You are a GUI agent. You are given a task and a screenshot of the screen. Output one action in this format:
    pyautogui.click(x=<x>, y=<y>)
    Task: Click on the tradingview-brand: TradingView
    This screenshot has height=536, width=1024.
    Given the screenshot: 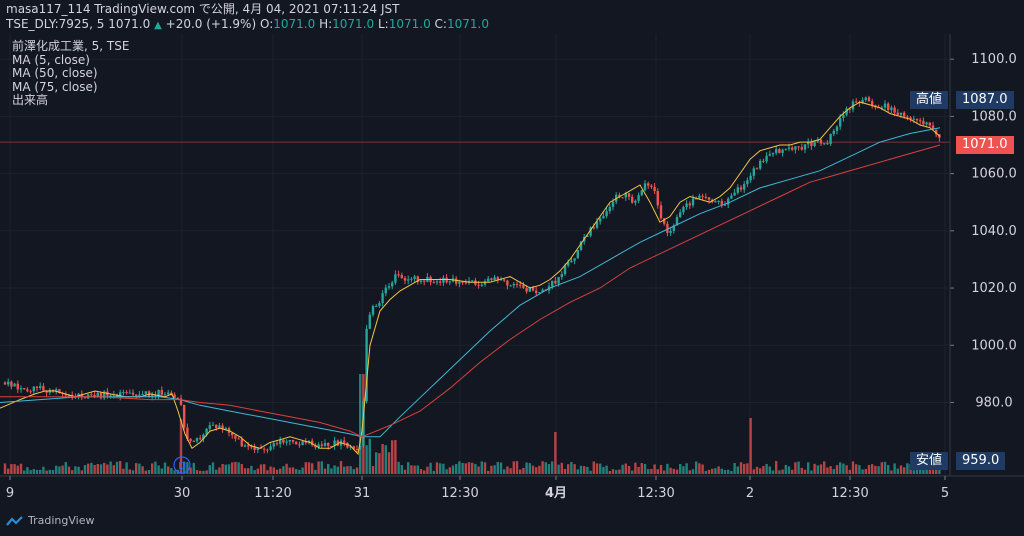 What is the action you would take?
    pyautogui.click(x=50, y=520)
    